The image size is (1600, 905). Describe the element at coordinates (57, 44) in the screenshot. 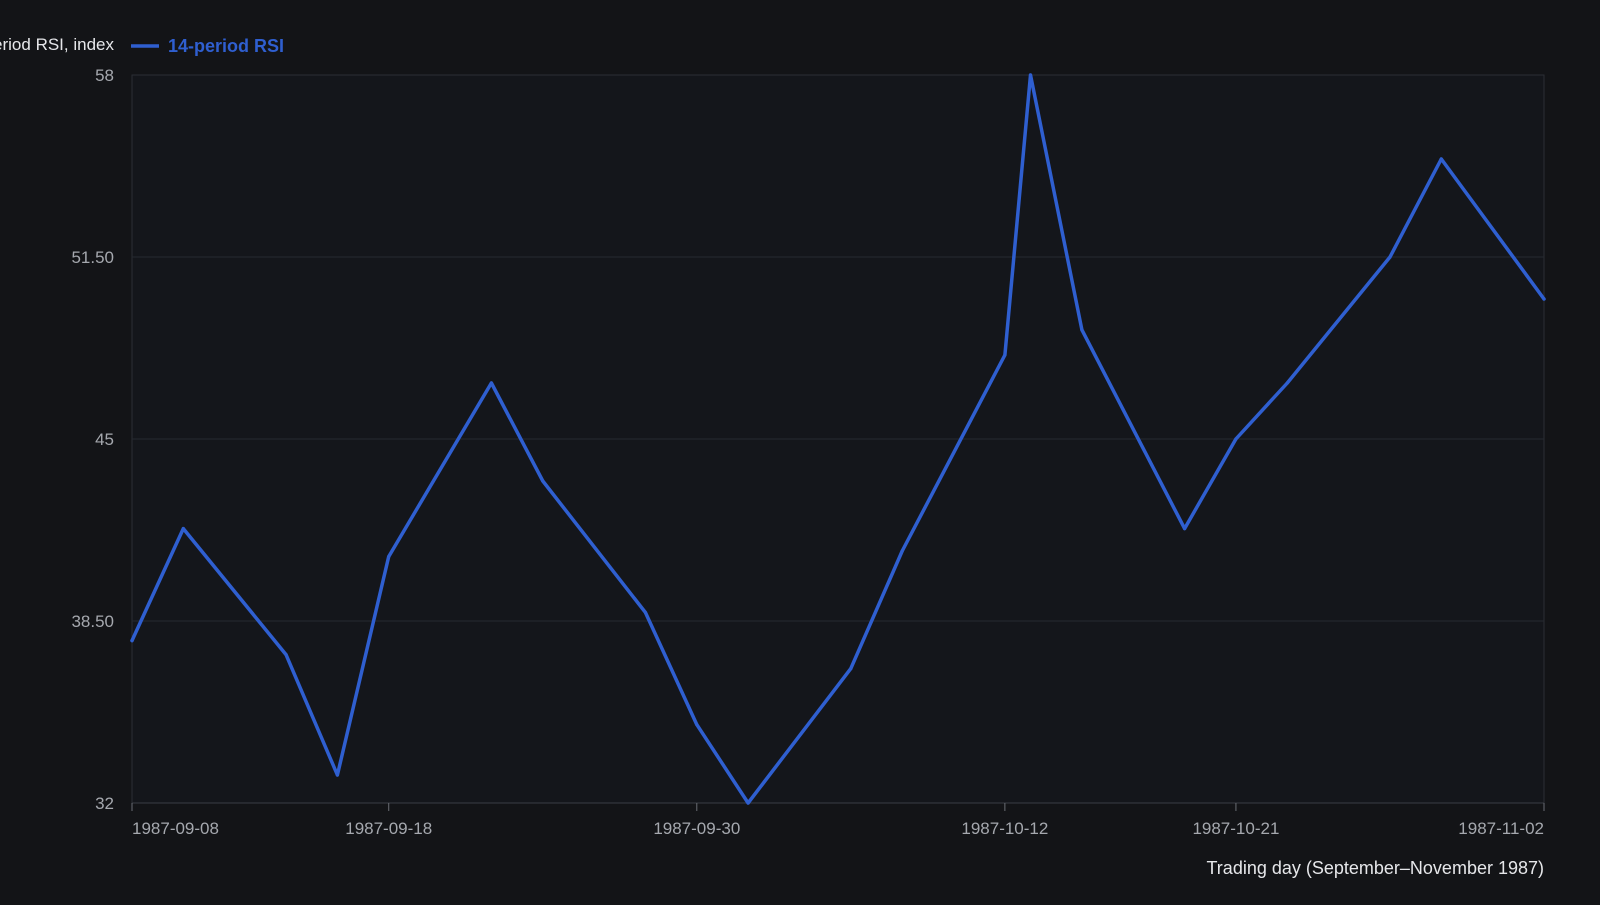

I see `y-axis-title: 14-period RSI, index` at that location.